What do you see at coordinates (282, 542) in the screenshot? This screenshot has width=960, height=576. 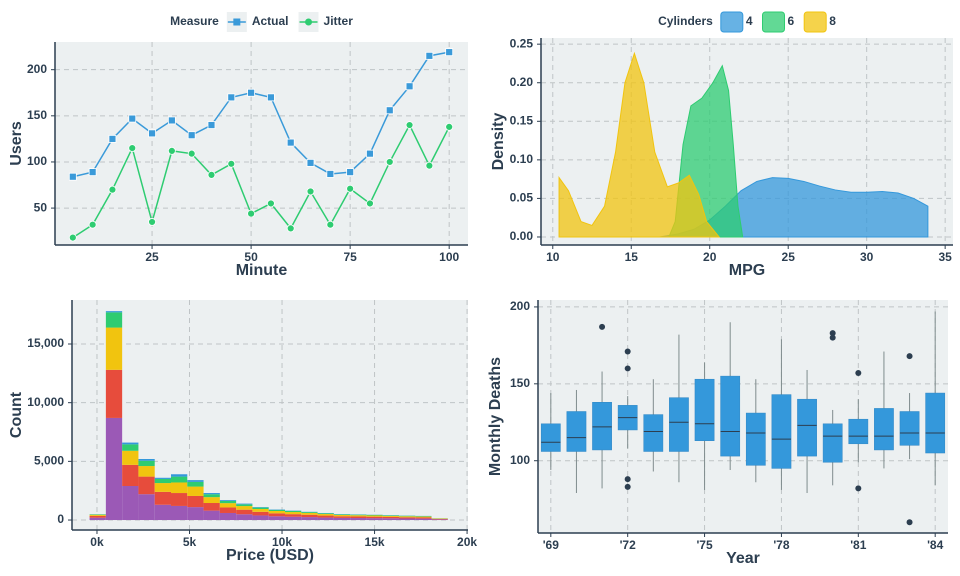 I see `x-tick-label: 10k` at bounding box center [282, 542].